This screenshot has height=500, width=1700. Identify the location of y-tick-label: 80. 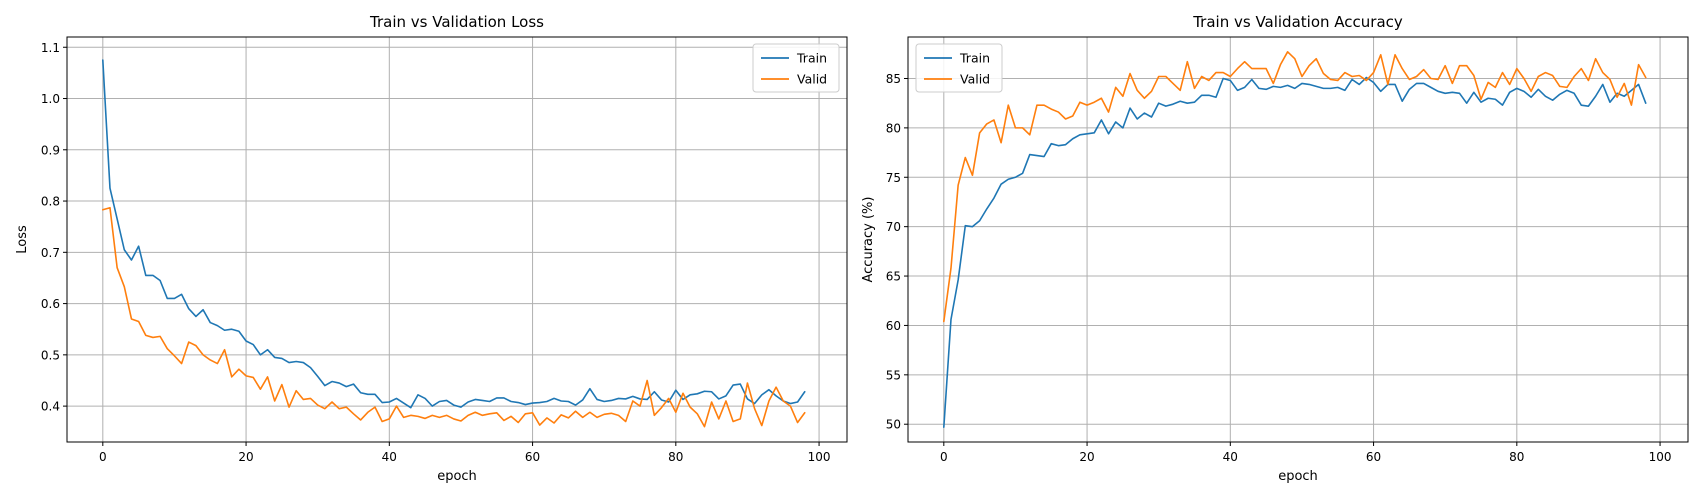
(893, 128).